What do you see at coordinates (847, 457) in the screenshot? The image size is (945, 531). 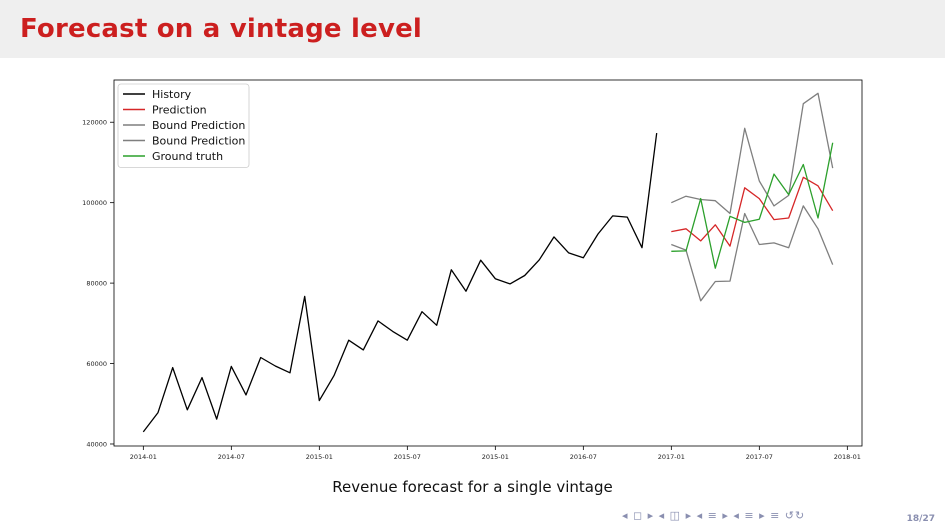 I see `x-tick-label: 2018-01` at bounding box center [847, 457].